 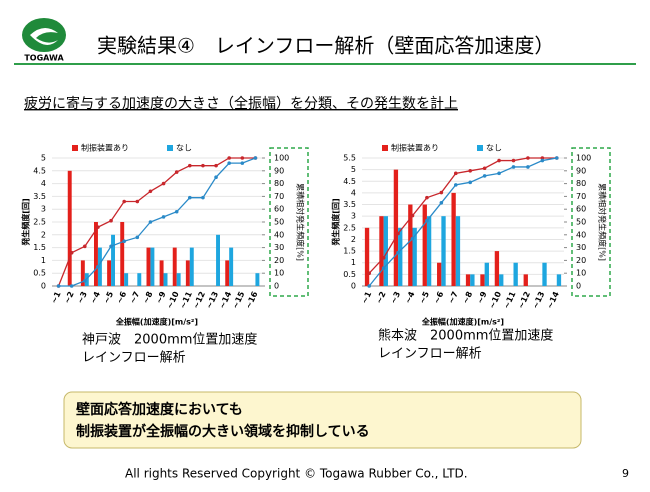 I want to click on y2-axis-label: 累積相対発生頻度[%], so click(x=301, y=222).